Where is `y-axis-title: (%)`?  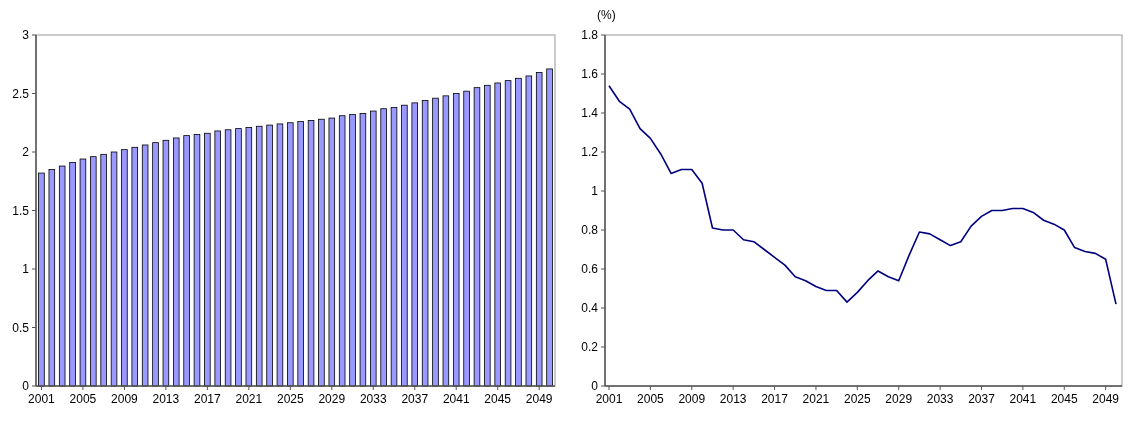 y-axis-title: (%) is located at coordinates (606, 15).